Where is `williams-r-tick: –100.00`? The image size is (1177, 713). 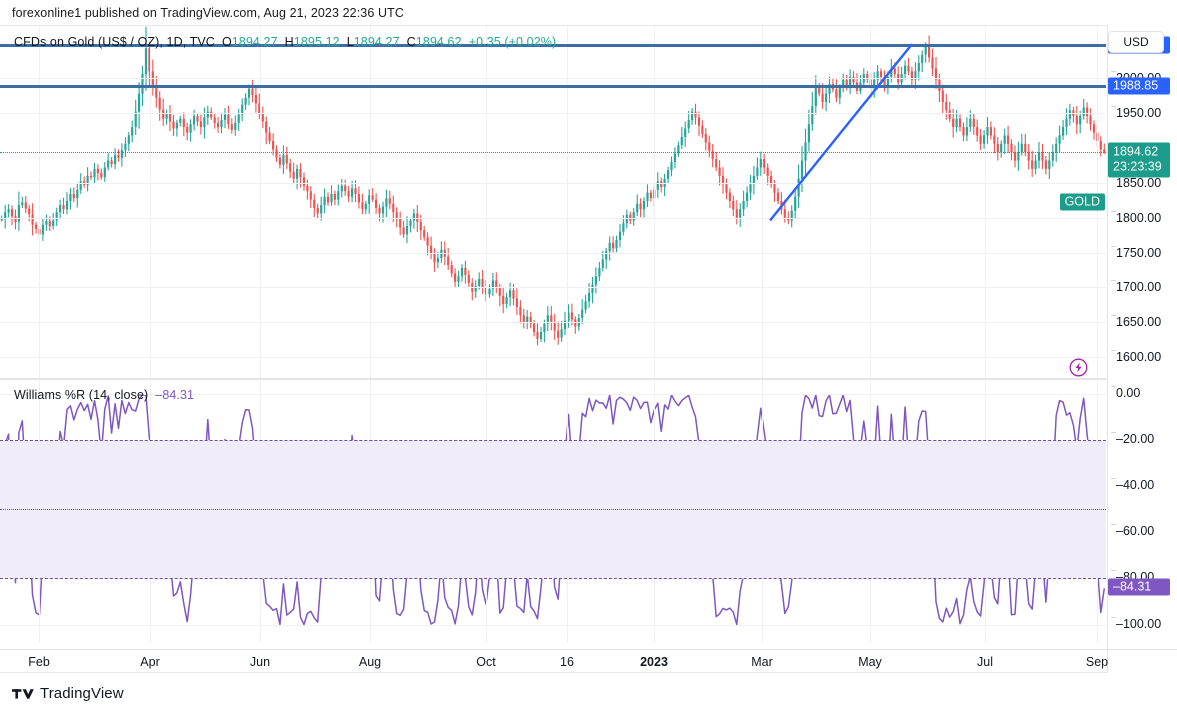
williams-r-tick: –100.00 is located at coordinates (1136, 623).